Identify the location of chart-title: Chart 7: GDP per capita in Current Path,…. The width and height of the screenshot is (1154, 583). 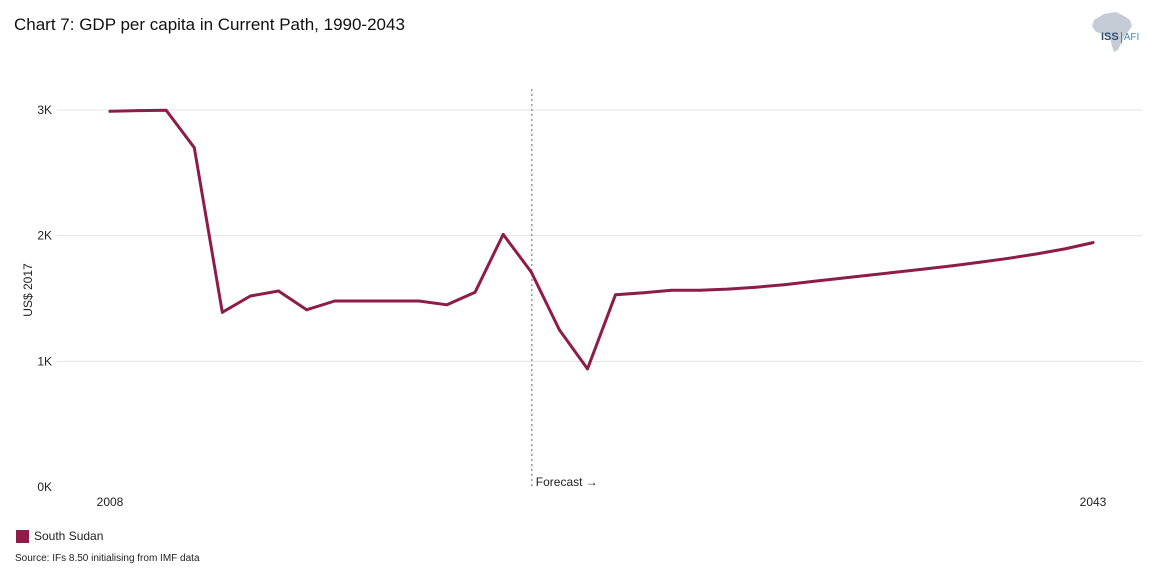
(209, 24).